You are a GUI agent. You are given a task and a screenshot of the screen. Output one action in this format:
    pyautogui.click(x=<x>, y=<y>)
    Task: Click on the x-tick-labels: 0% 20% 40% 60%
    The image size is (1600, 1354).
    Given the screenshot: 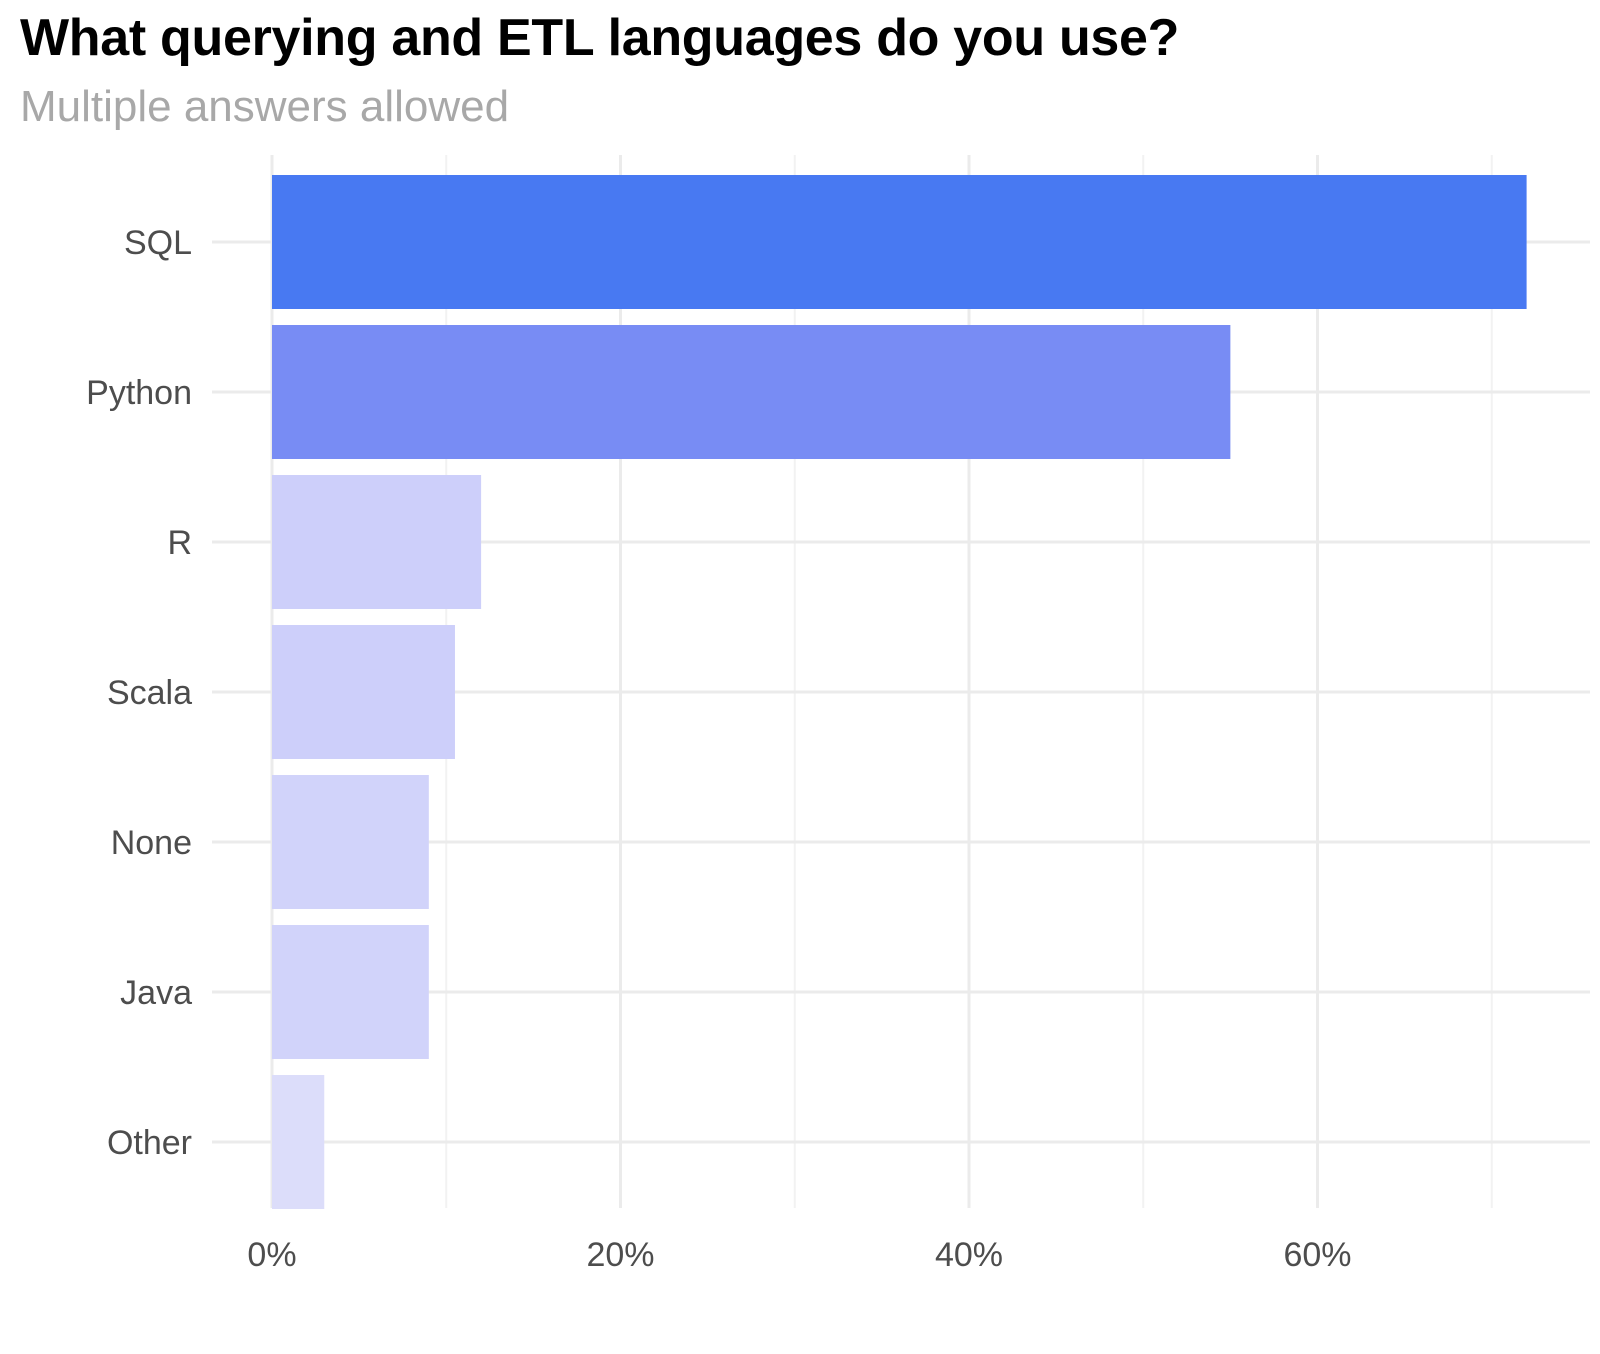 What is the action you would take?
    pyautogui.click(x=799, y=1255)
    